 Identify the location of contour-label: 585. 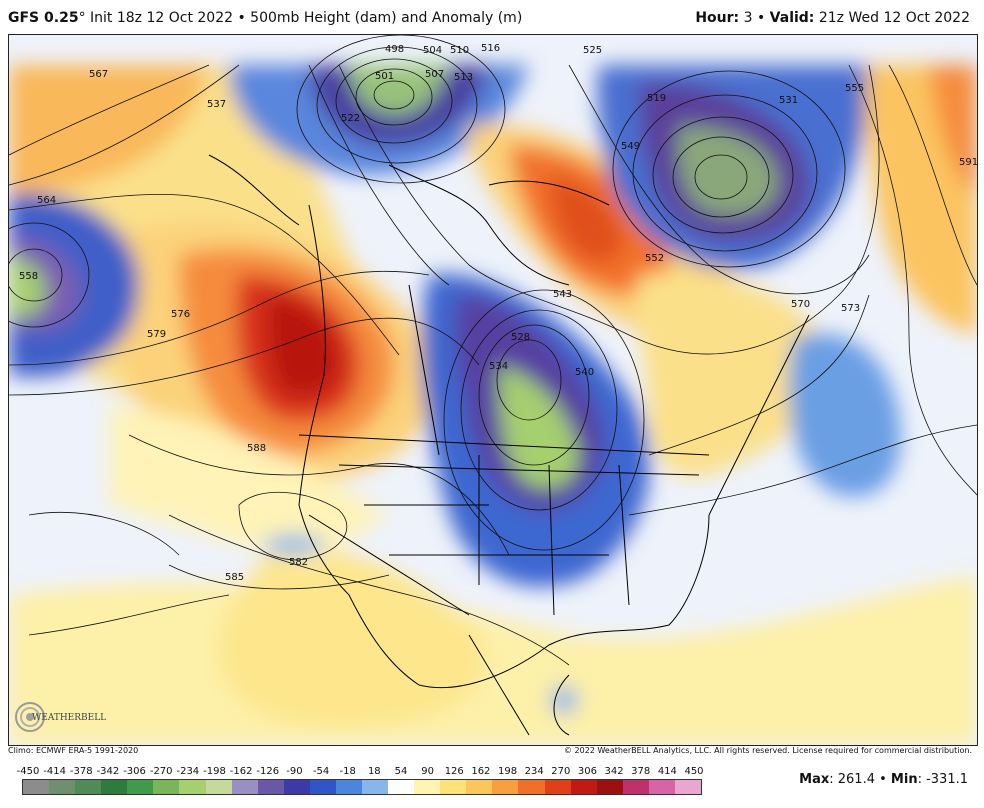
(234, 577).